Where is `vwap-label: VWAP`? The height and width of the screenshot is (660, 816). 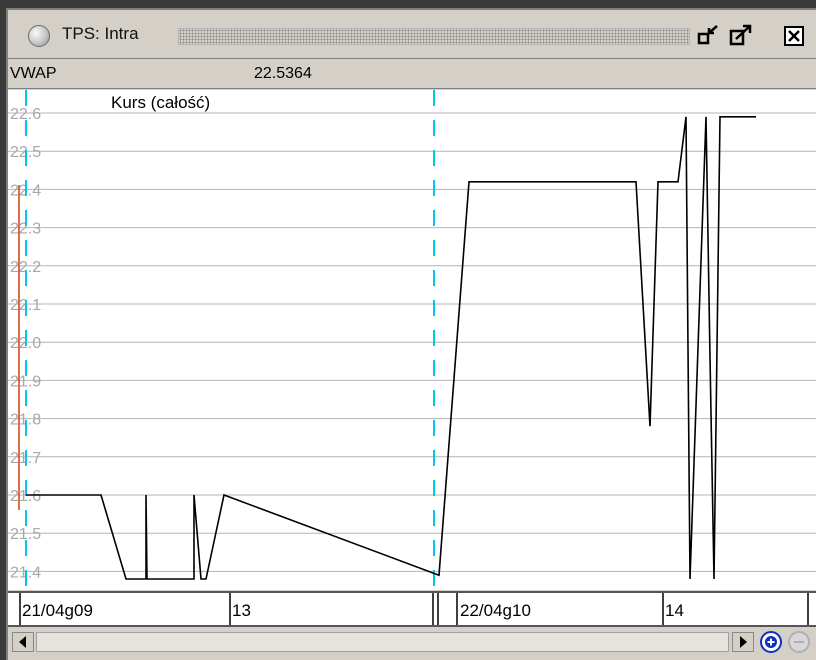 vwap-label: VWAP is located at coordinates (33, 73).